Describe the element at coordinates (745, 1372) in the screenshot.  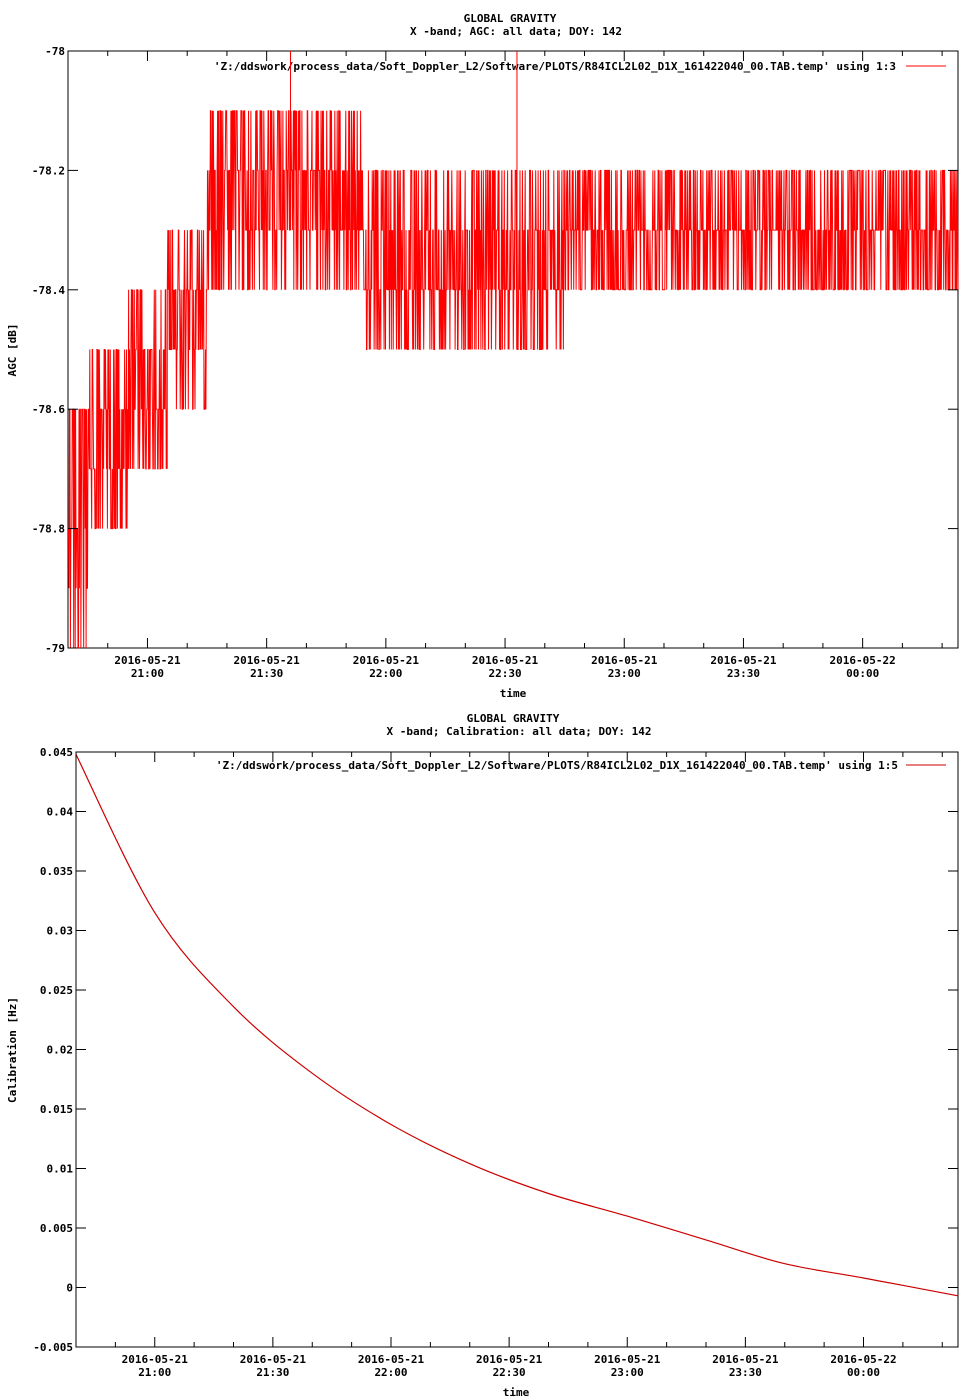
I see `calibration-xtick-time: 23:30` at that location.